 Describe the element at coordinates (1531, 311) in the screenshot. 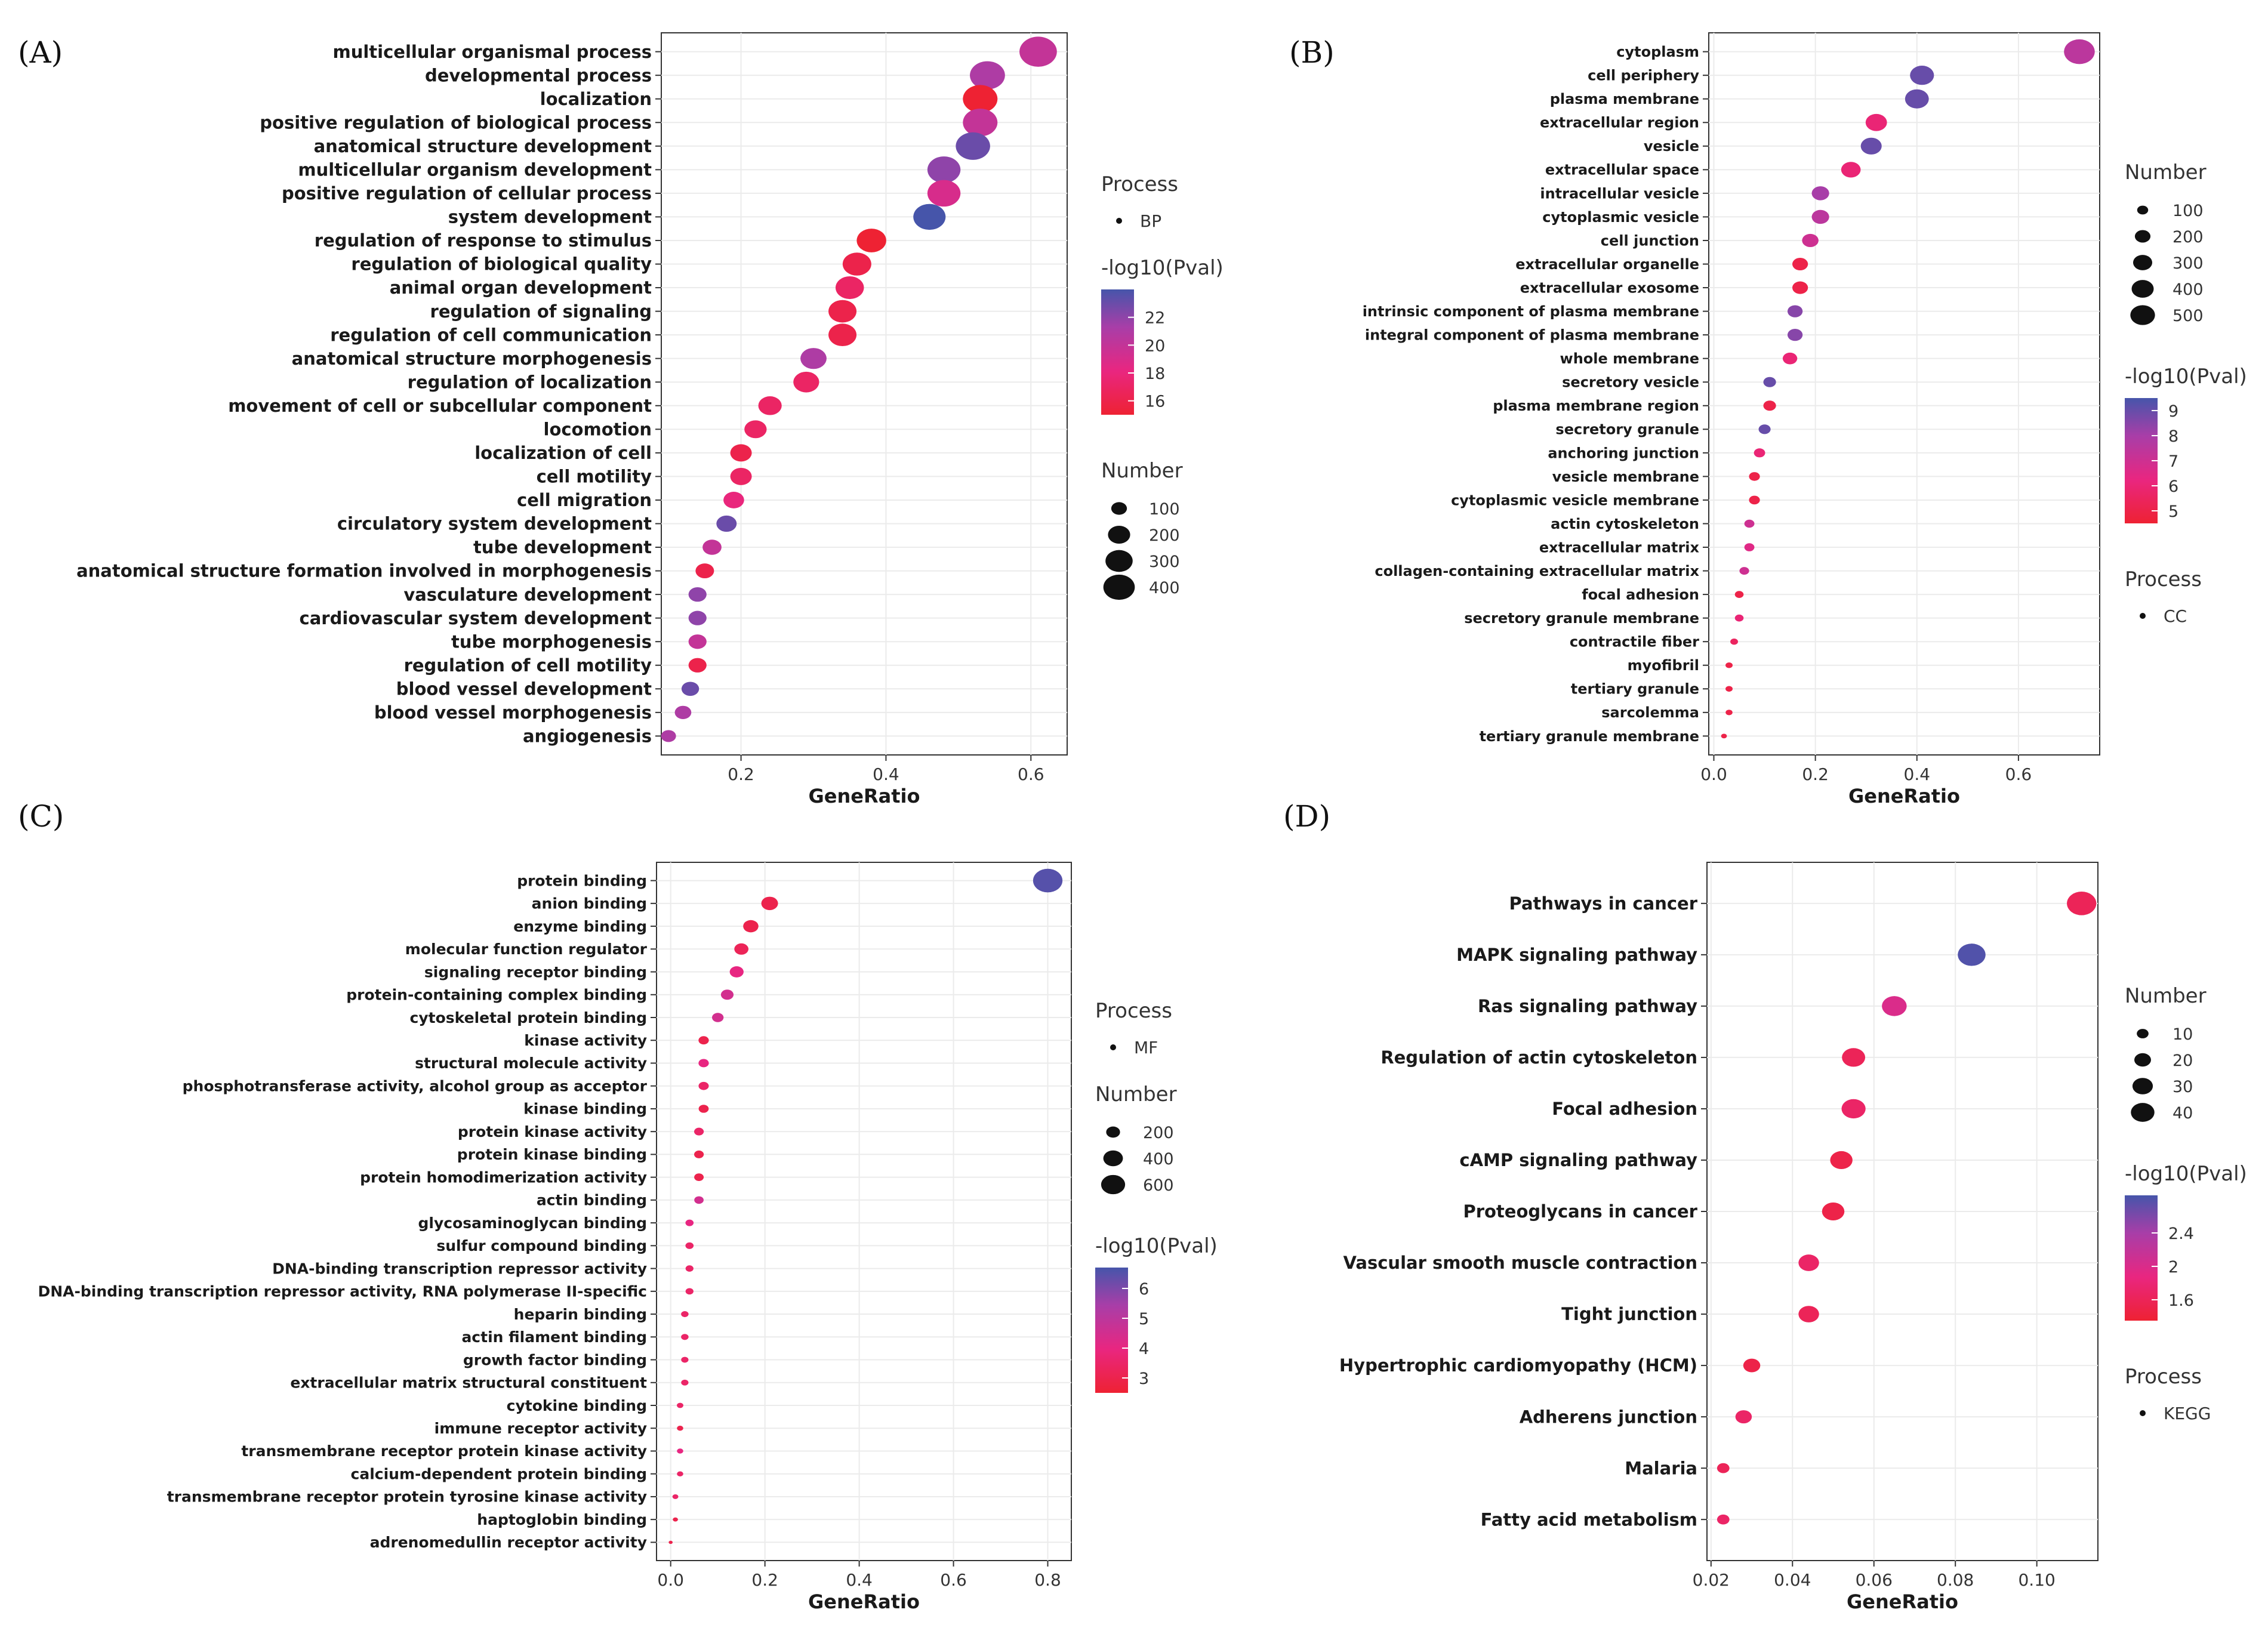

I see `category-label: intrinsic component of plasma membrane` at that location.